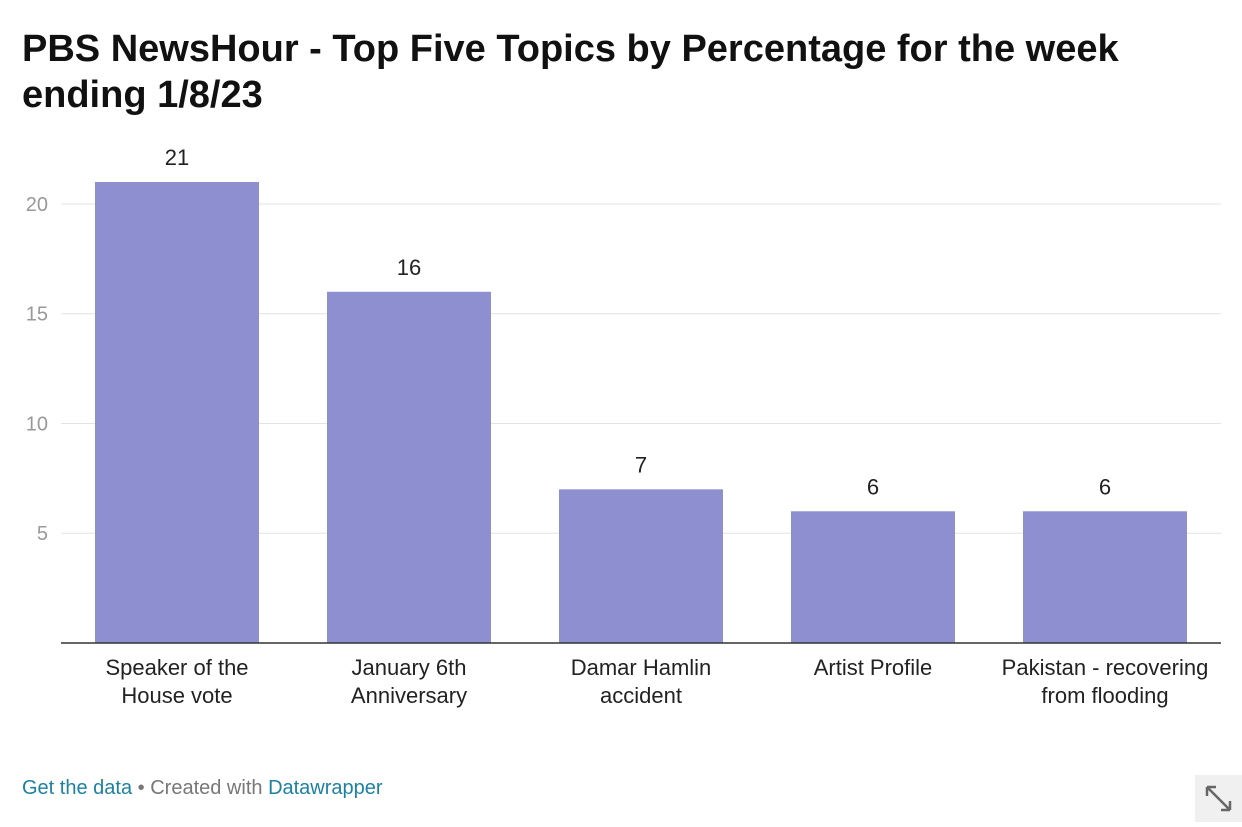 This screenshot has height=827, width=1242. I want to click on y-tick-label: 5, so click(42, 534).